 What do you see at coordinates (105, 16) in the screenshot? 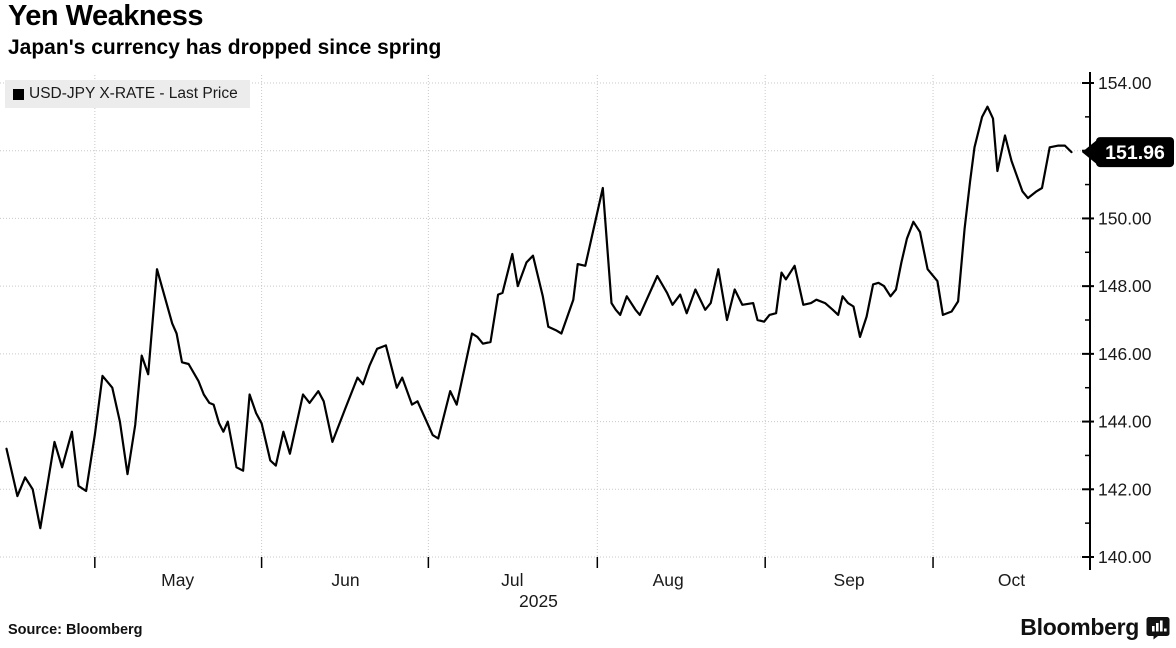
I see `chart-title: Yen Weakness` at bounding box center [105, 16].